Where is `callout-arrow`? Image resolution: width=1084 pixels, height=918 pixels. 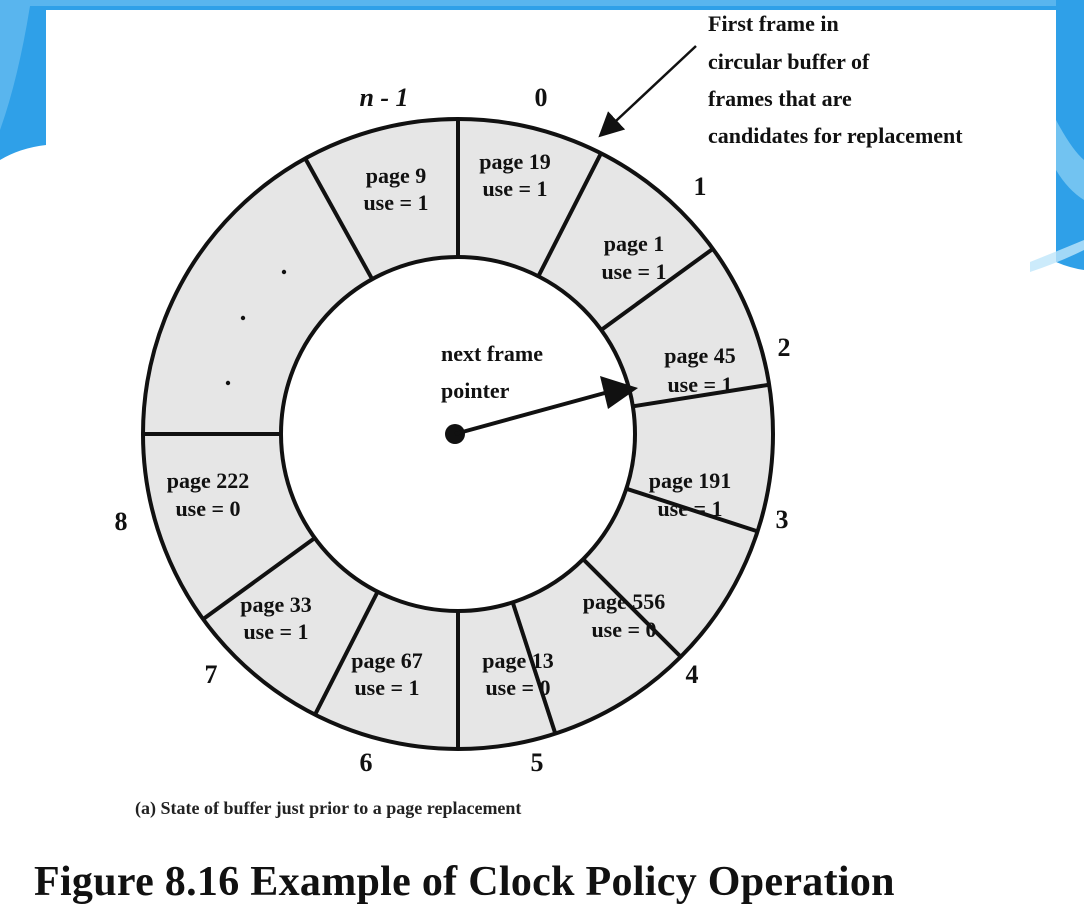
callout-arrow is located at coordinates (647, 91).